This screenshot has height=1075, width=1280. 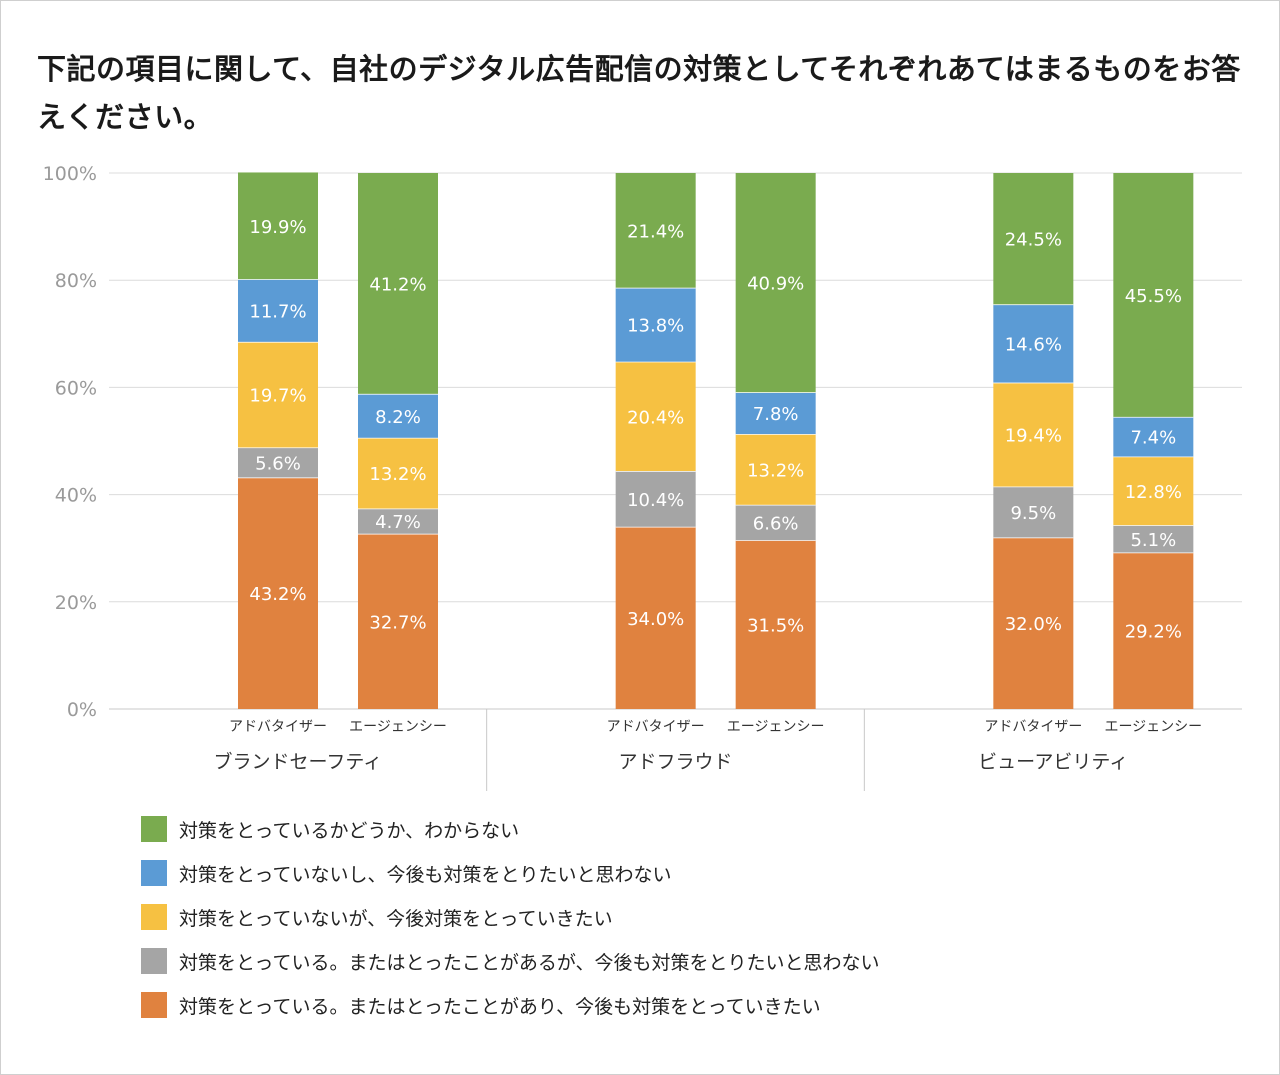 I want to click on data-label: 32.7%, so click(x=397, y=622).